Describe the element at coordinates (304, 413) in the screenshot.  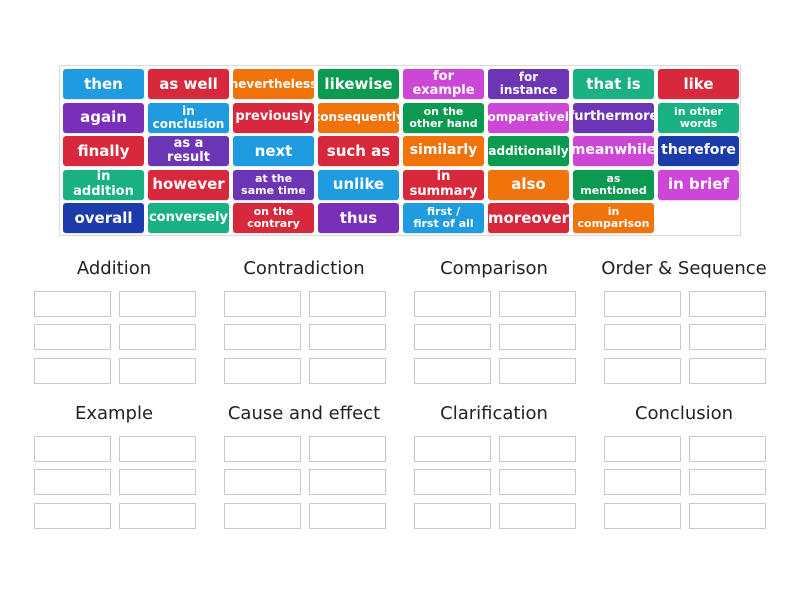
I see `group-title: Cause and effect` at that location.